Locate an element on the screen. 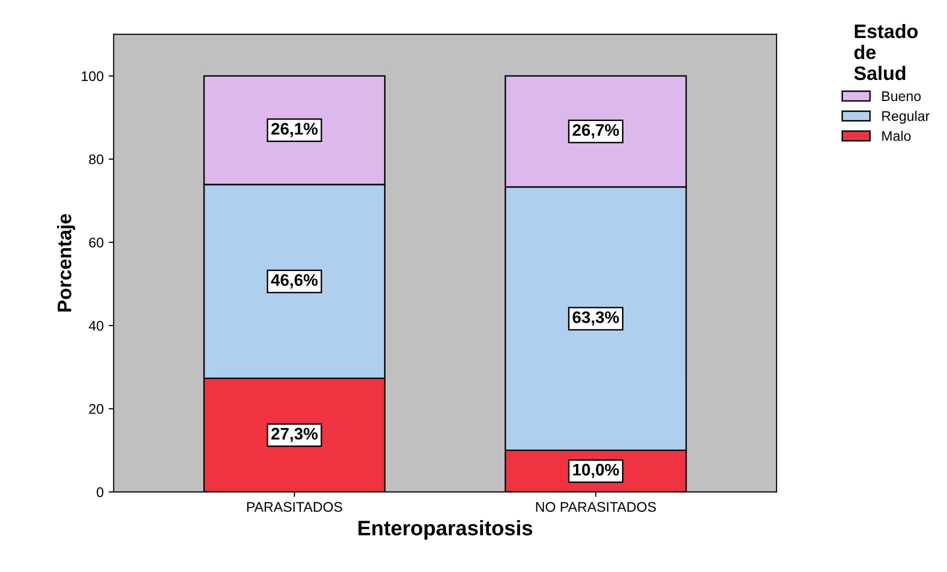 The height and width of the screenshot is (572, 947). y-tick-label: 20 is located at coordinates (96, 409).